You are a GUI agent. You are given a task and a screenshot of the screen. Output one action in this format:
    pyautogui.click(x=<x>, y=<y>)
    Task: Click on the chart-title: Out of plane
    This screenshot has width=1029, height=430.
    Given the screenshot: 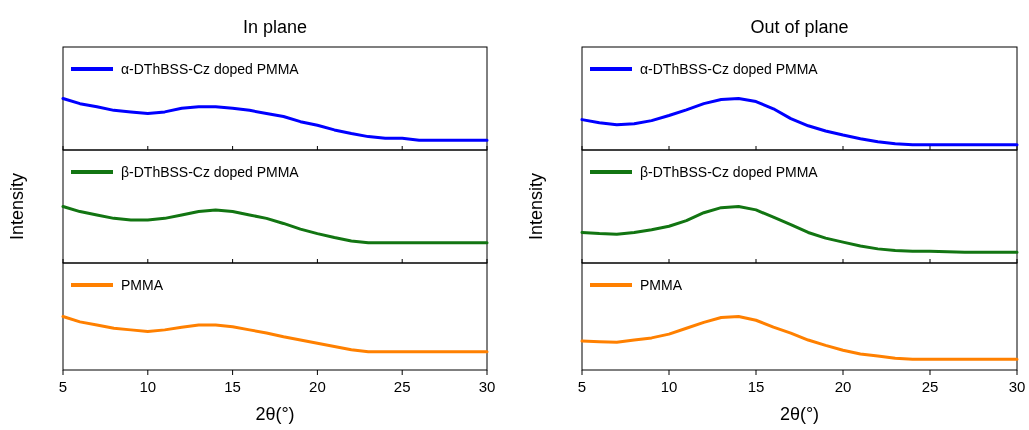 What is the action you would take?
    pyautogui.click(x=799, y=27)
    